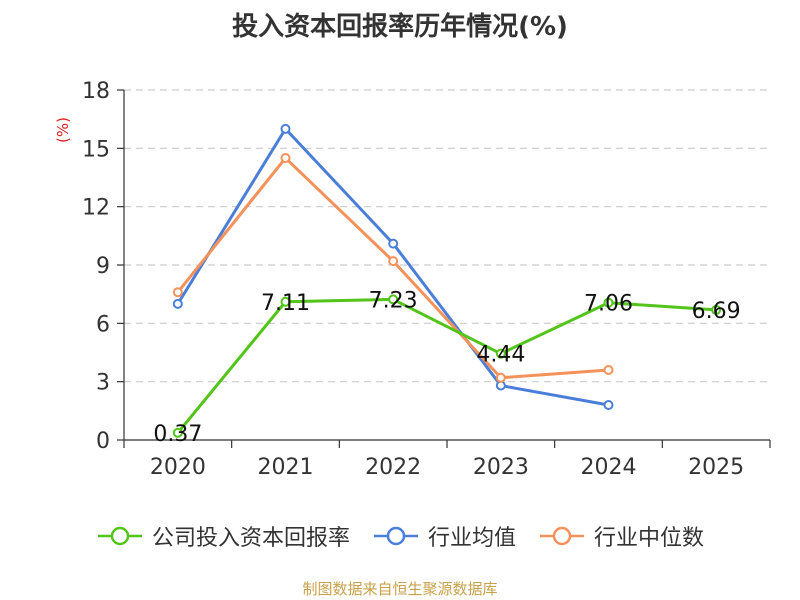 This screenshot has width=800, height=600. I want to click on legend: 公司投入资本回报率 行业均值 行业中位数, so click(400, 536).